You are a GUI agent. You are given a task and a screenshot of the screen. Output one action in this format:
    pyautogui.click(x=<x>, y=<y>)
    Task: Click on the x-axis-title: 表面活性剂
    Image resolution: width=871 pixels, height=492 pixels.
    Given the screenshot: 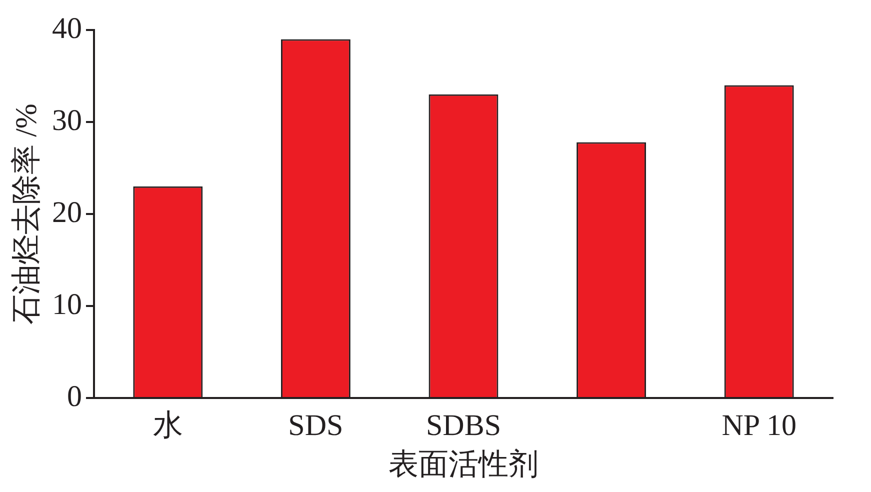 What is the action you would take?
    pyautogui.click(x=463, y=464)
    